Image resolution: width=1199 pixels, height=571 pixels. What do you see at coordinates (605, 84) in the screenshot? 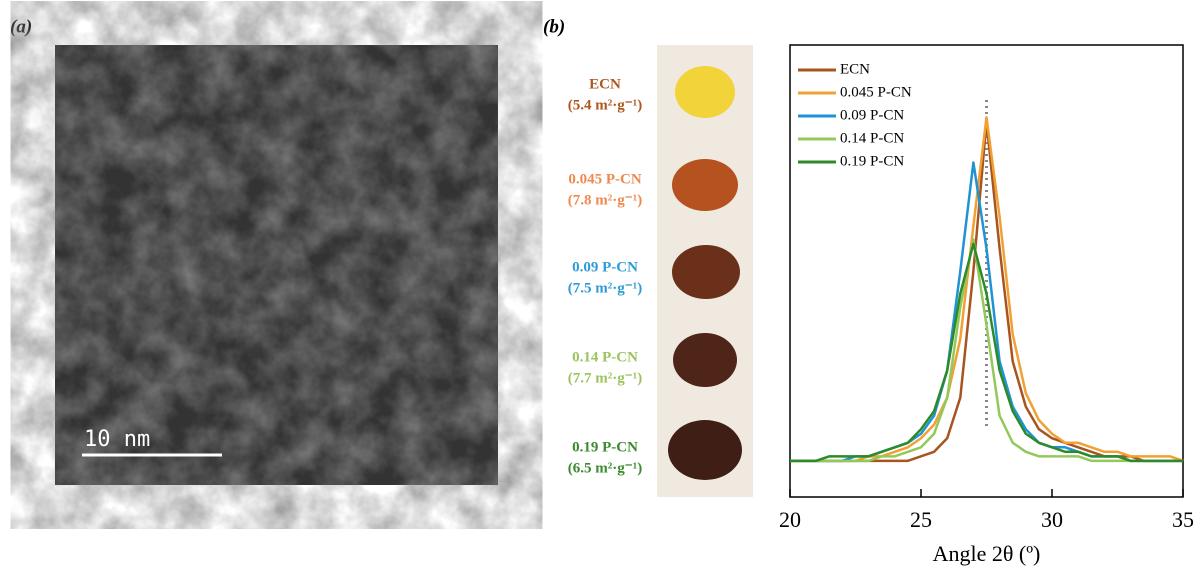
I see `sample-name: ECN` at bounding box center [605, 84].